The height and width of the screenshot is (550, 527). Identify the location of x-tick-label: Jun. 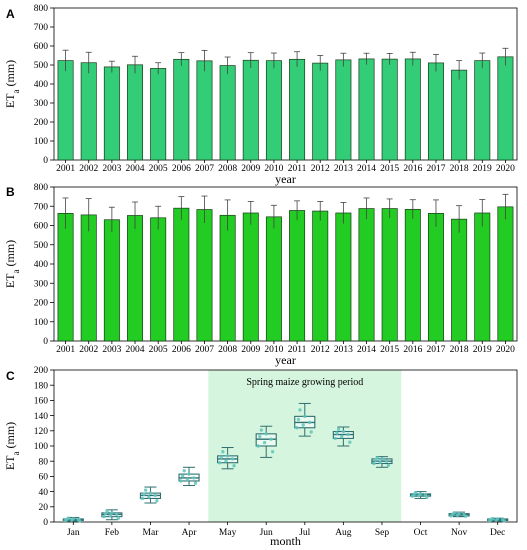
(266, 533).